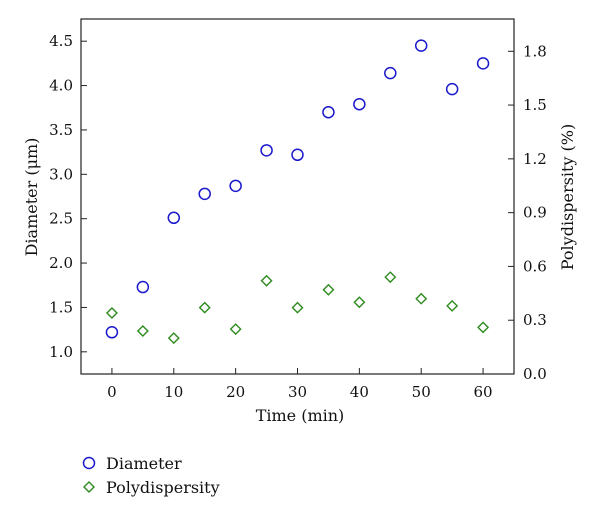 The width and height of the screenshot is (600, 519). Describe the element at coordinates (61, 219) in the screenshot. I see `left-y-tick-label-3: 2.5` at that location.